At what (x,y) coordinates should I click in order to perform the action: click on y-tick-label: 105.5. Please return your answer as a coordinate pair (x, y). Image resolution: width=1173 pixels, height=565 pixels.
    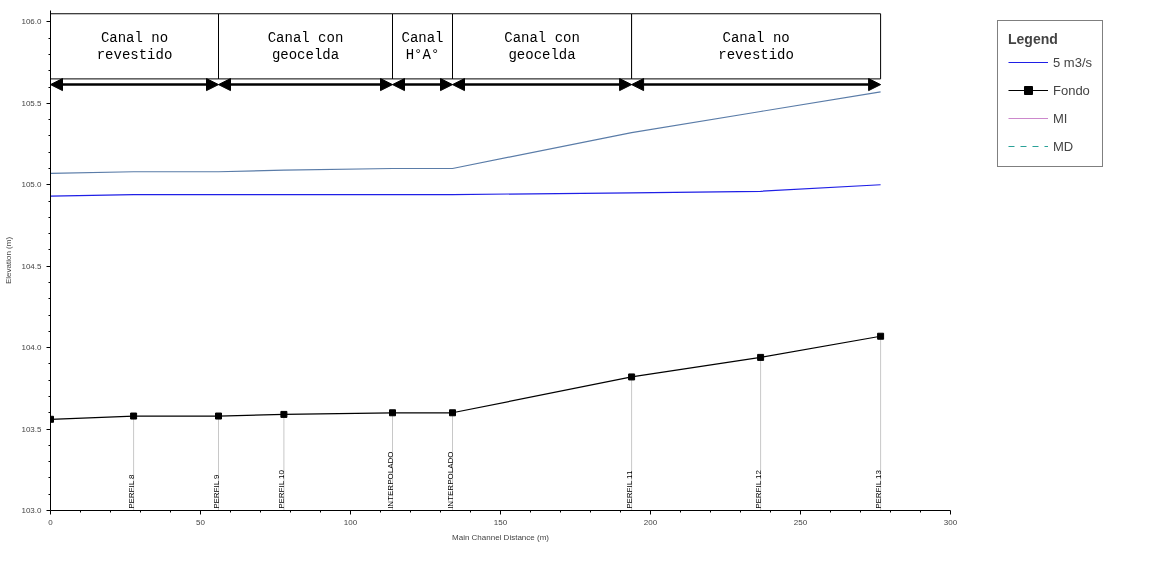
    Looking at the image, I should click on (32, 103).